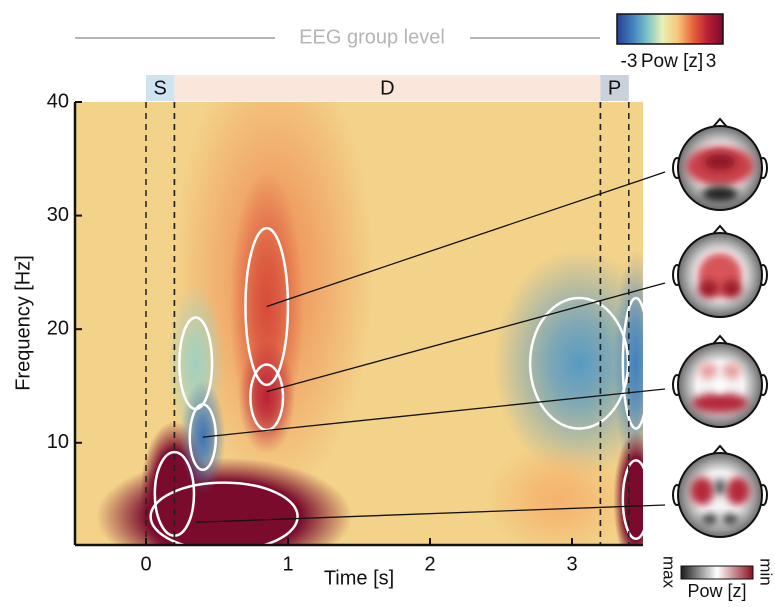  I want to click on phase-label: P, so click(614, 88).